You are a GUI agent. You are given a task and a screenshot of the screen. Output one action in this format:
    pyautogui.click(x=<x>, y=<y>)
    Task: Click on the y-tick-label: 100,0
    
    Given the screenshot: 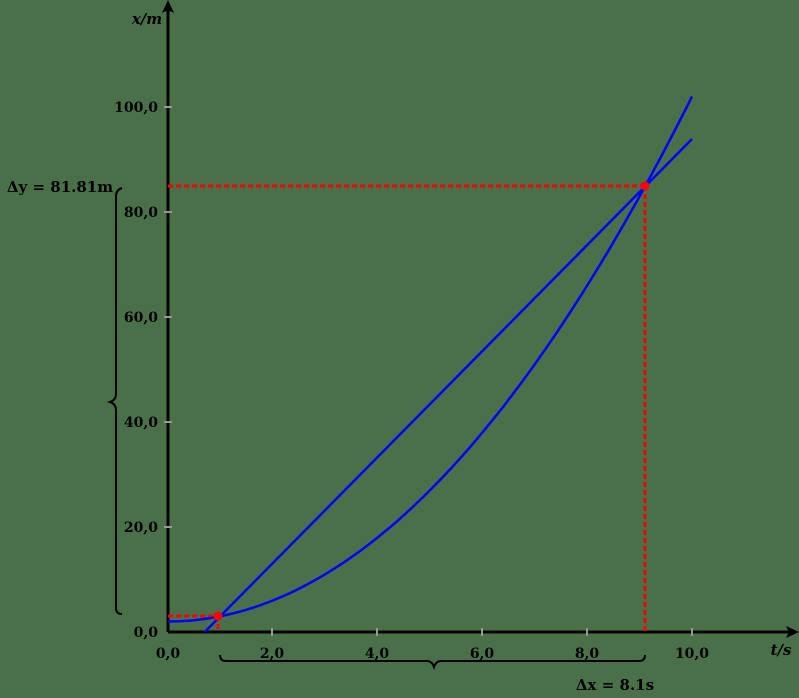 What is the action you would take?
    pyautogui.click(x=136, y=108)
    